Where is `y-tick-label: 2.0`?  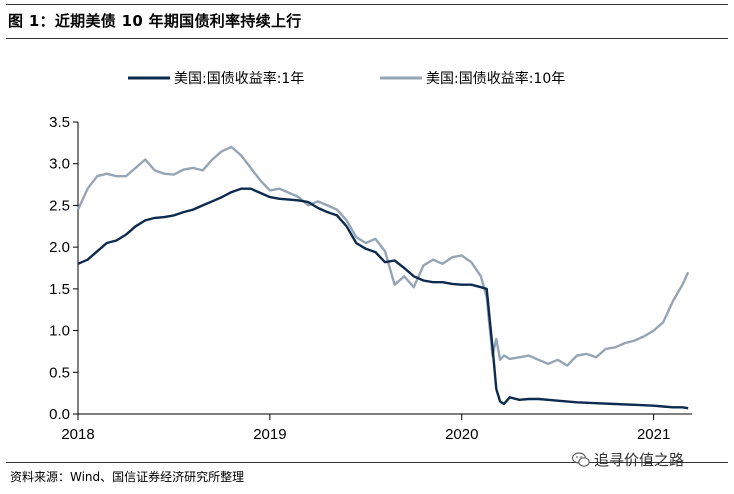
y-tick-label: 2.0 is located at coordinates (59, 247).